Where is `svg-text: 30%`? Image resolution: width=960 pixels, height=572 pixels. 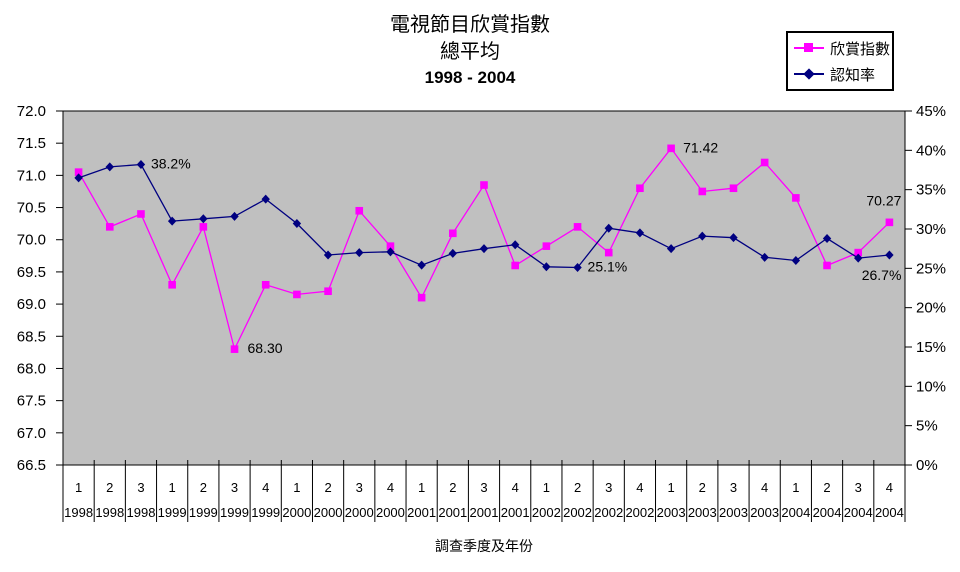
svg-text: 30% is located at coordinates (931, 229).